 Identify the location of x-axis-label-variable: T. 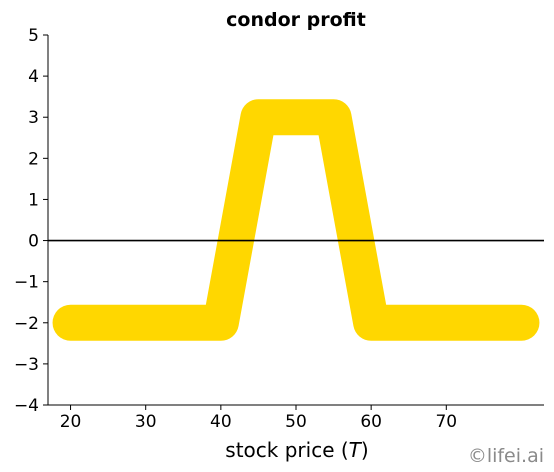
(356, 450).